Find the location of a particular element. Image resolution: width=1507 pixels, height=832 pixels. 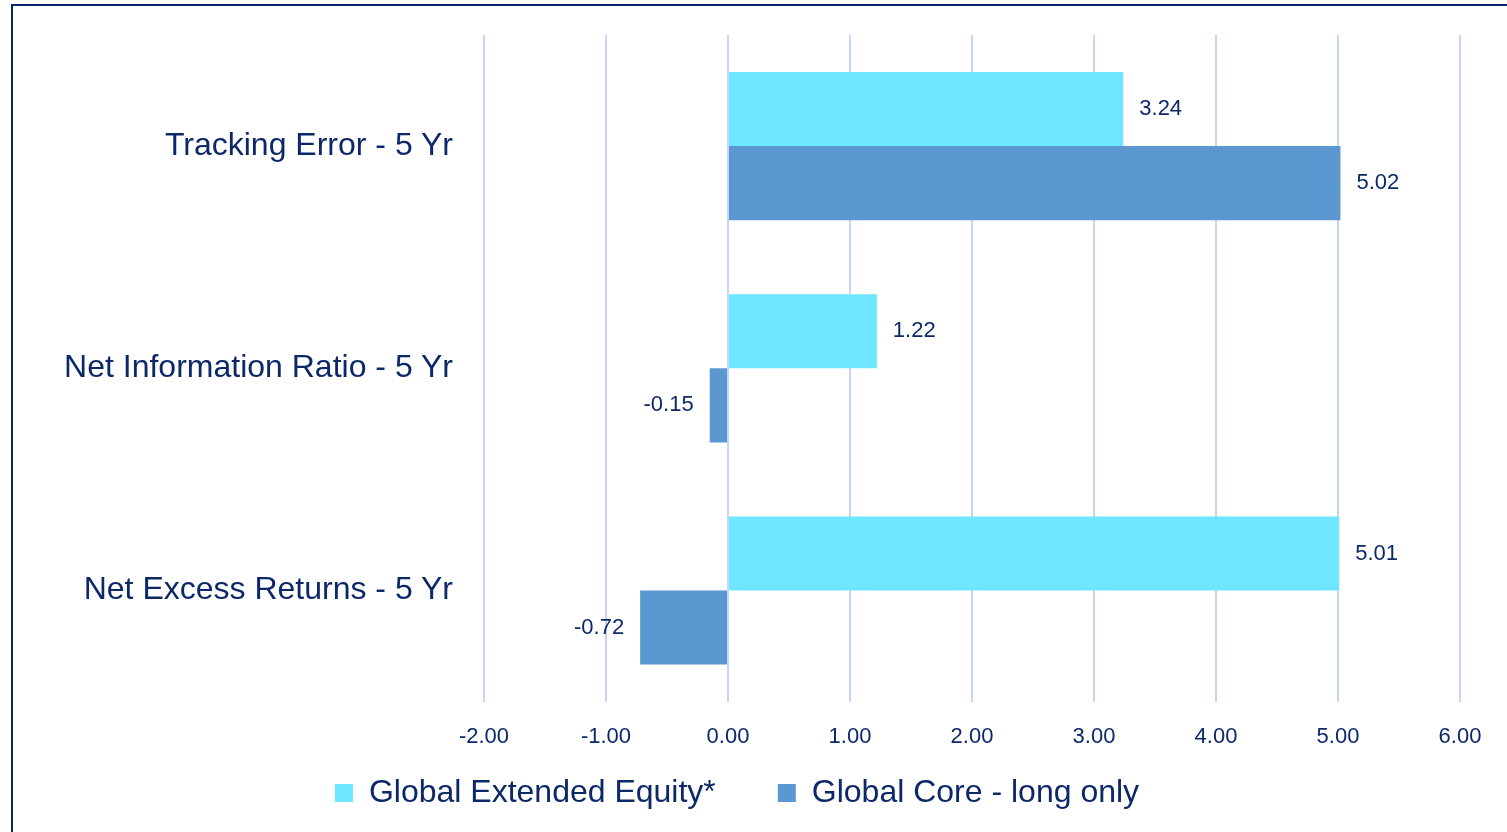

x-tick-label: 1.00 is located at coordinates (850, 735).